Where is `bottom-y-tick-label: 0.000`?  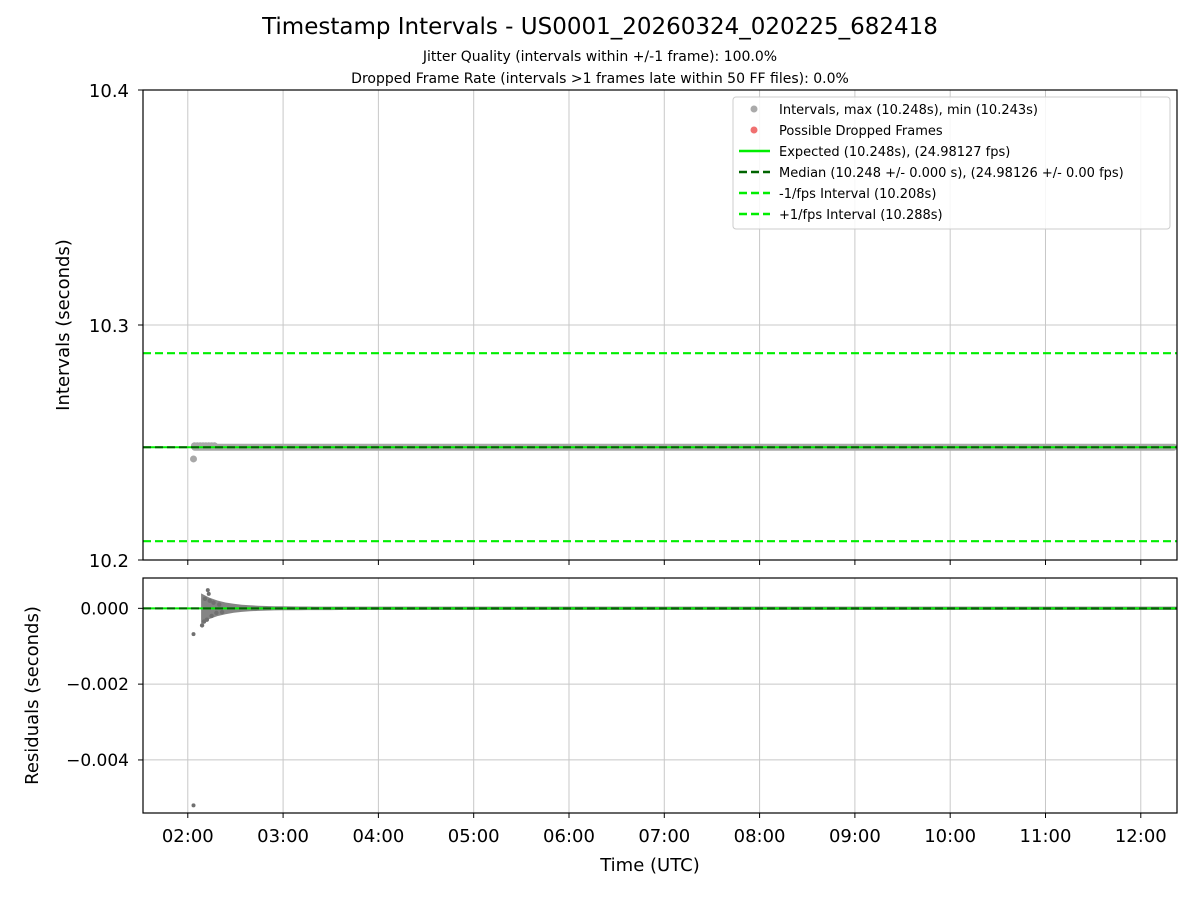
bottom-y-tick-label: 0.000 is located at coordinates (104, 609).